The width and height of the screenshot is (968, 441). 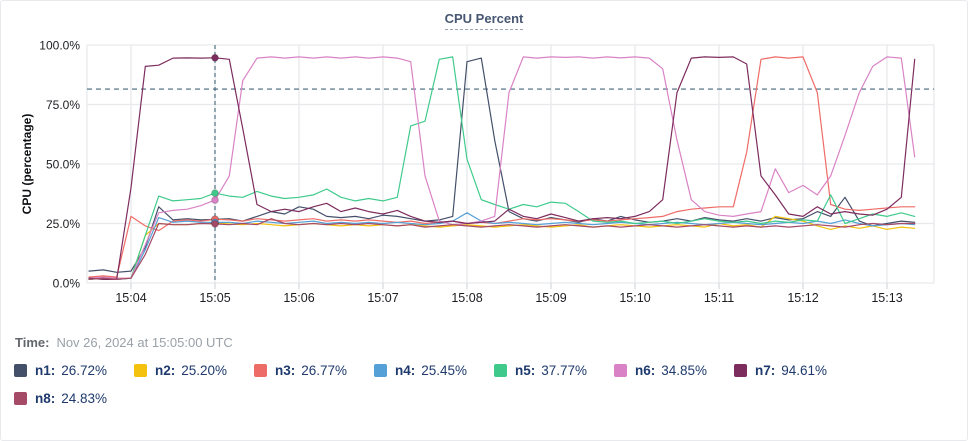 I want to click on legend-series-name: n8:, so click(x=45, y=398).